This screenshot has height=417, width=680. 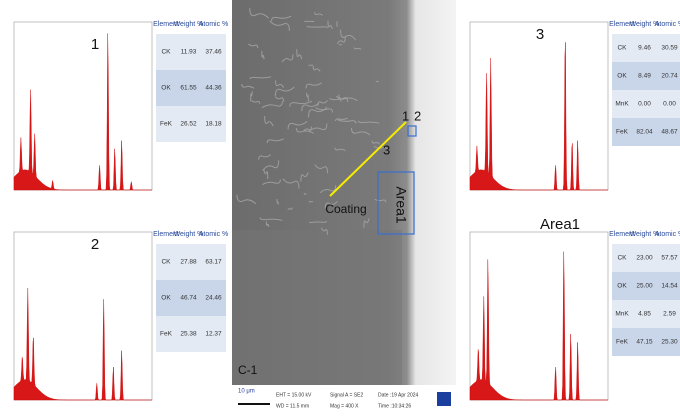 What do you see at coordinates (166, 52) in the screenshot?
I see `table-cell: CK` at bounding box center [166, 52].